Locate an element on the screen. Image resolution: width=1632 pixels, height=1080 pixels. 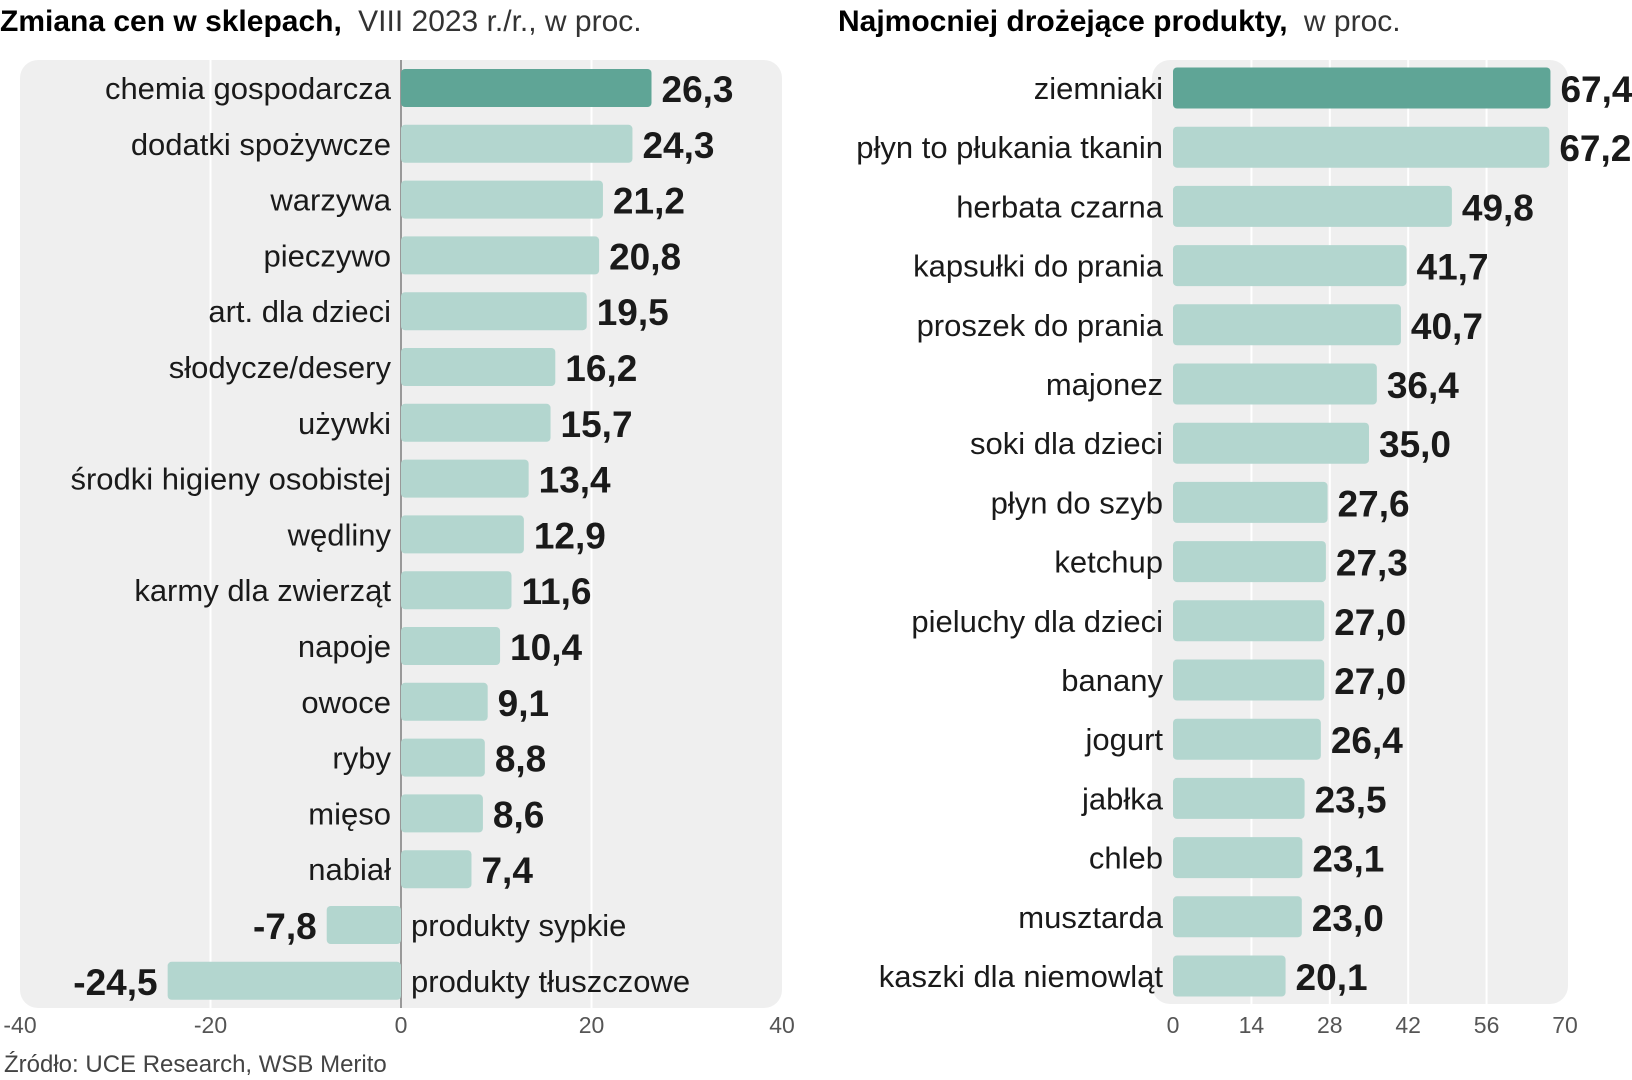
left-category-label: mięso is located at coordinates (349, 813).